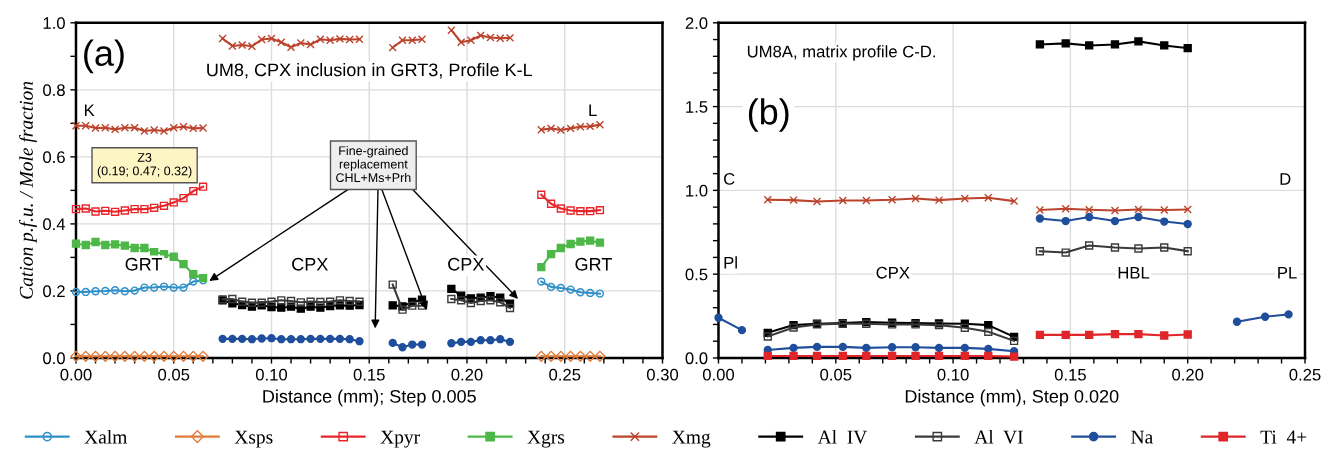 The height and width of the screenshot is (456, 1333). Describe the element at coordinates (696, 274) in the screenshot. I see `y-tick-label: 0.5` at that location.